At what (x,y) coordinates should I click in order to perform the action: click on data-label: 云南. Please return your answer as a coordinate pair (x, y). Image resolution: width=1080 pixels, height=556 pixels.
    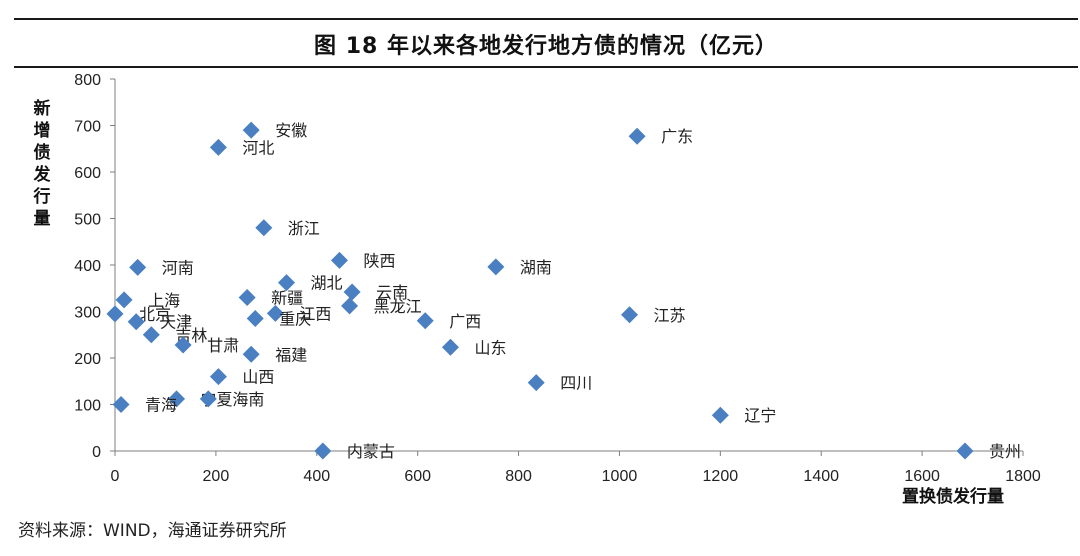
    Looking at the image, I should click on (392, 292).